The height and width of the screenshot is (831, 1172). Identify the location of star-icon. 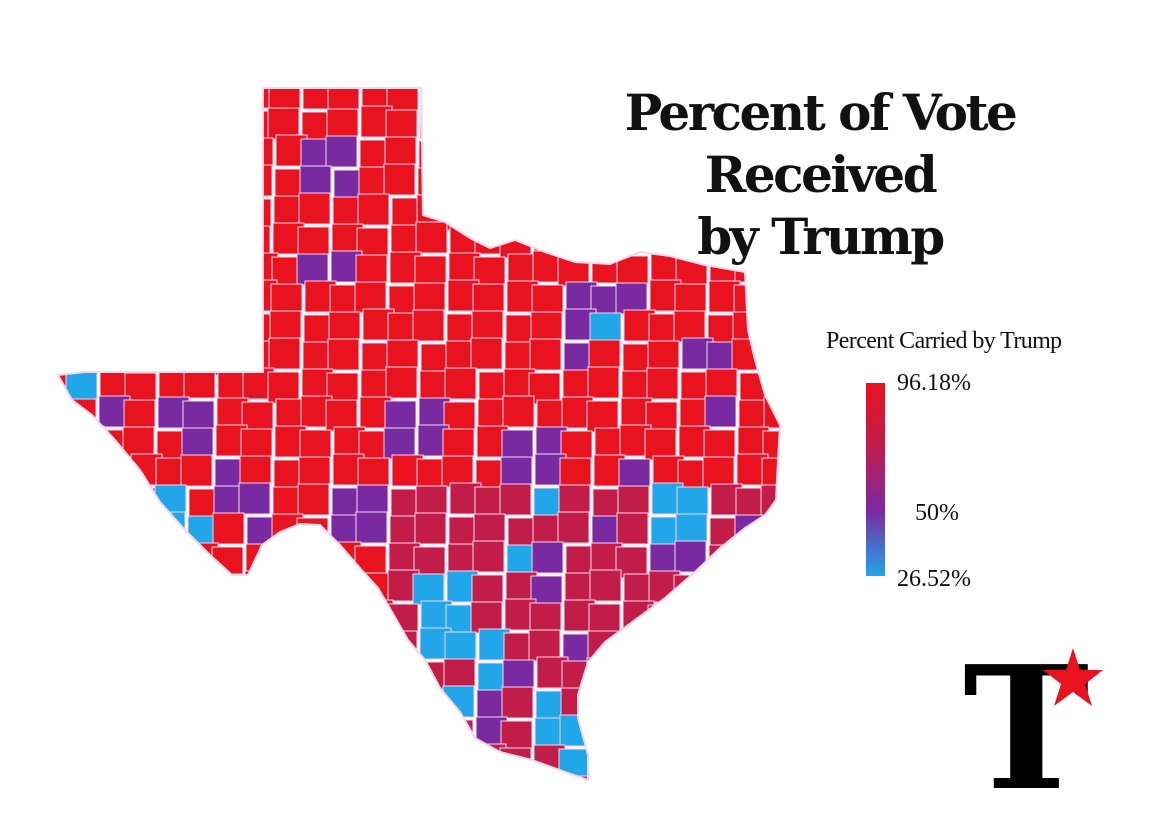
(1073, 677).